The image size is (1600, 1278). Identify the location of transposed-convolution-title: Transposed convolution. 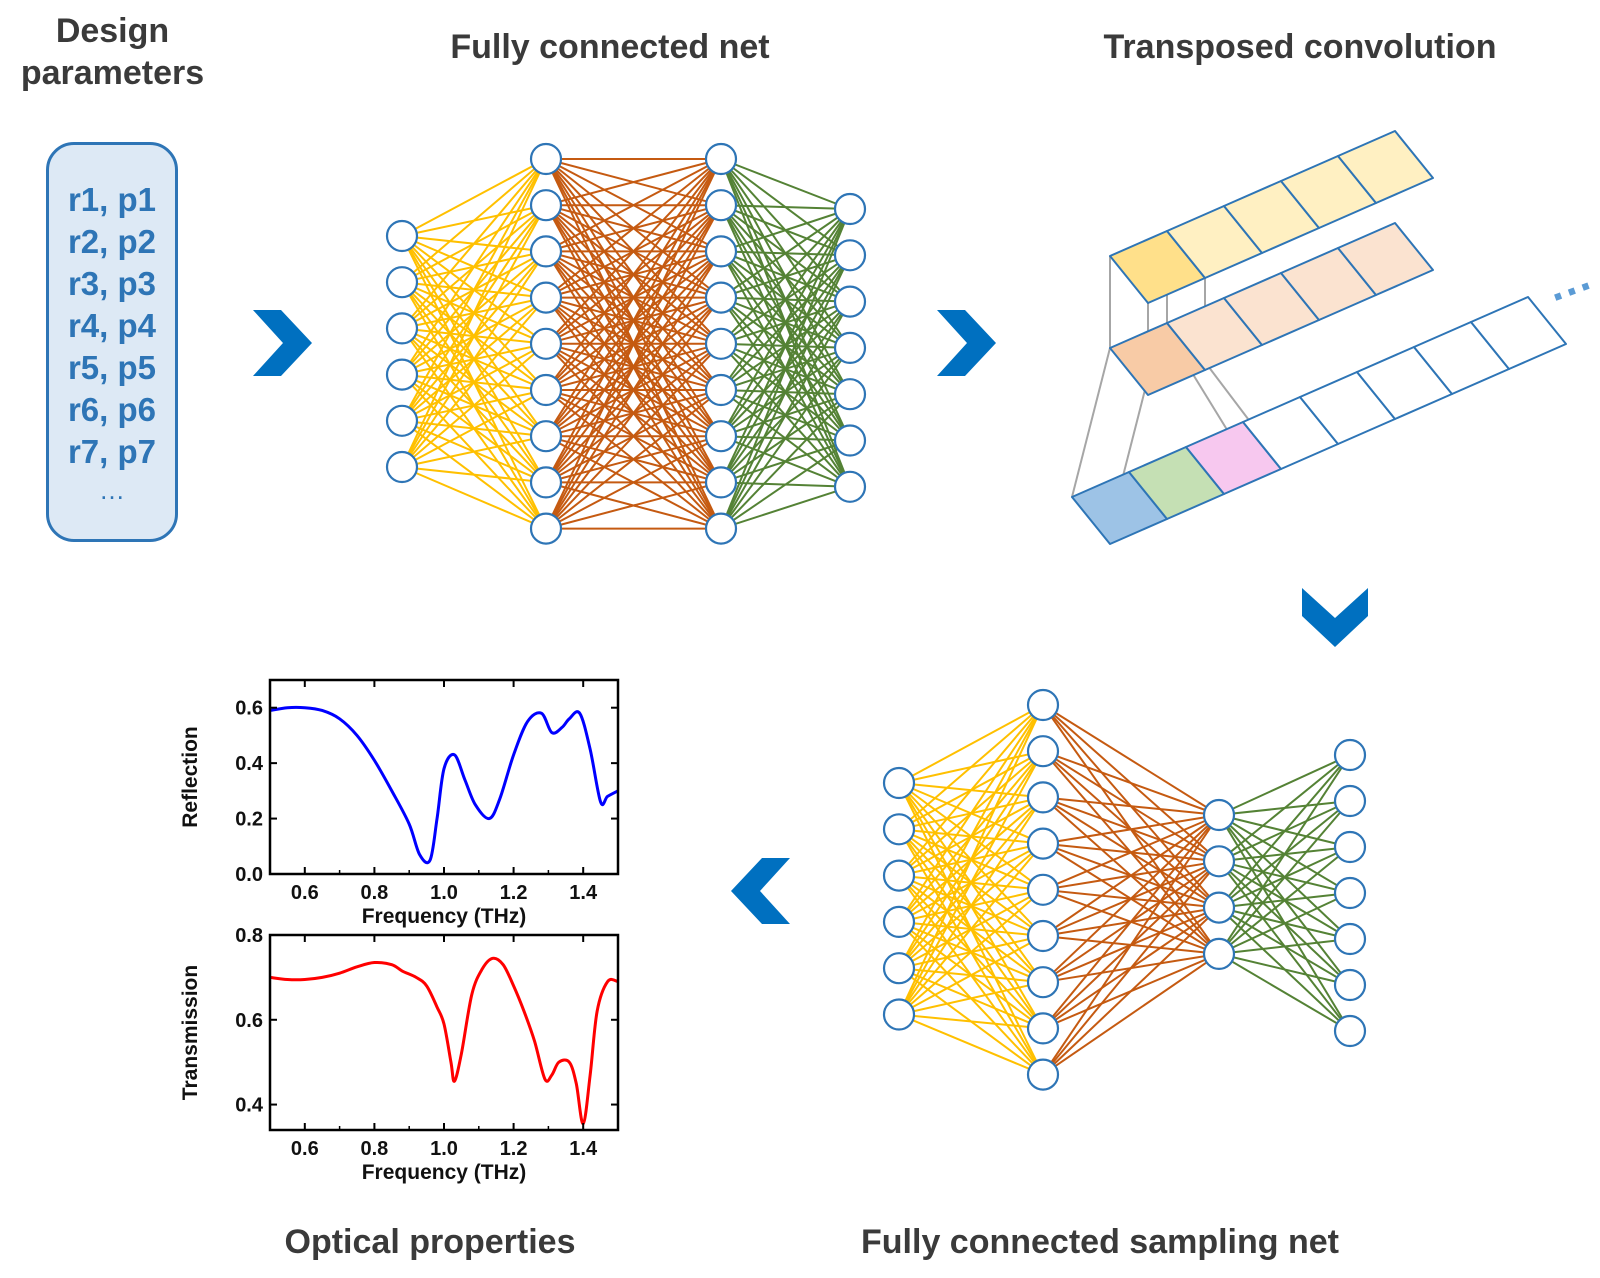
(1300, 47).